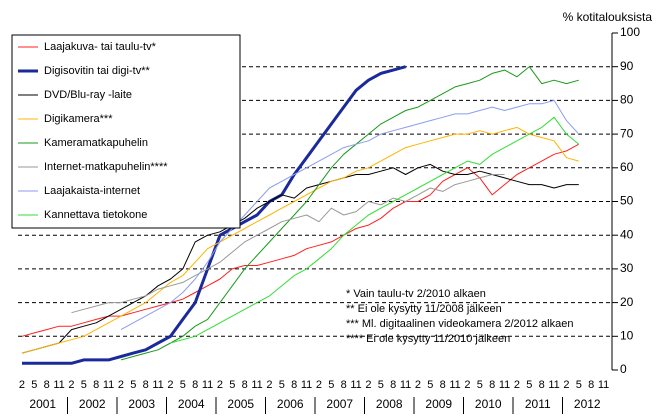 The width and height of the screenshot is (658, 419). I want to click on legend-label: Digikamera***, so click(78, 119).